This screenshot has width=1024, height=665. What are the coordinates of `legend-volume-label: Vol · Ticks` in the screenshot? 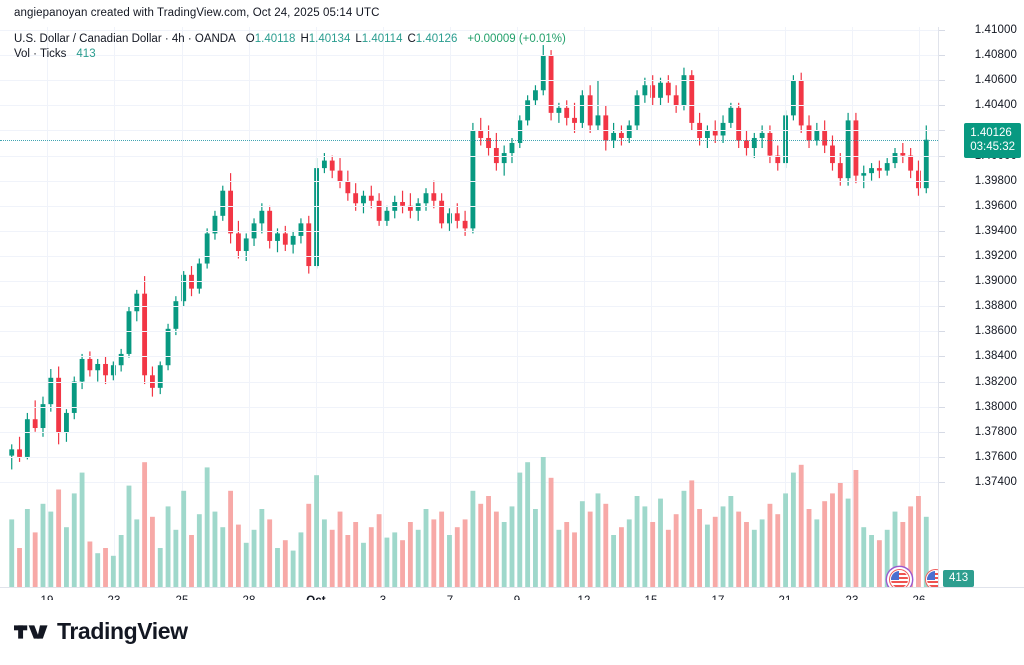 It's located at (40, 54).